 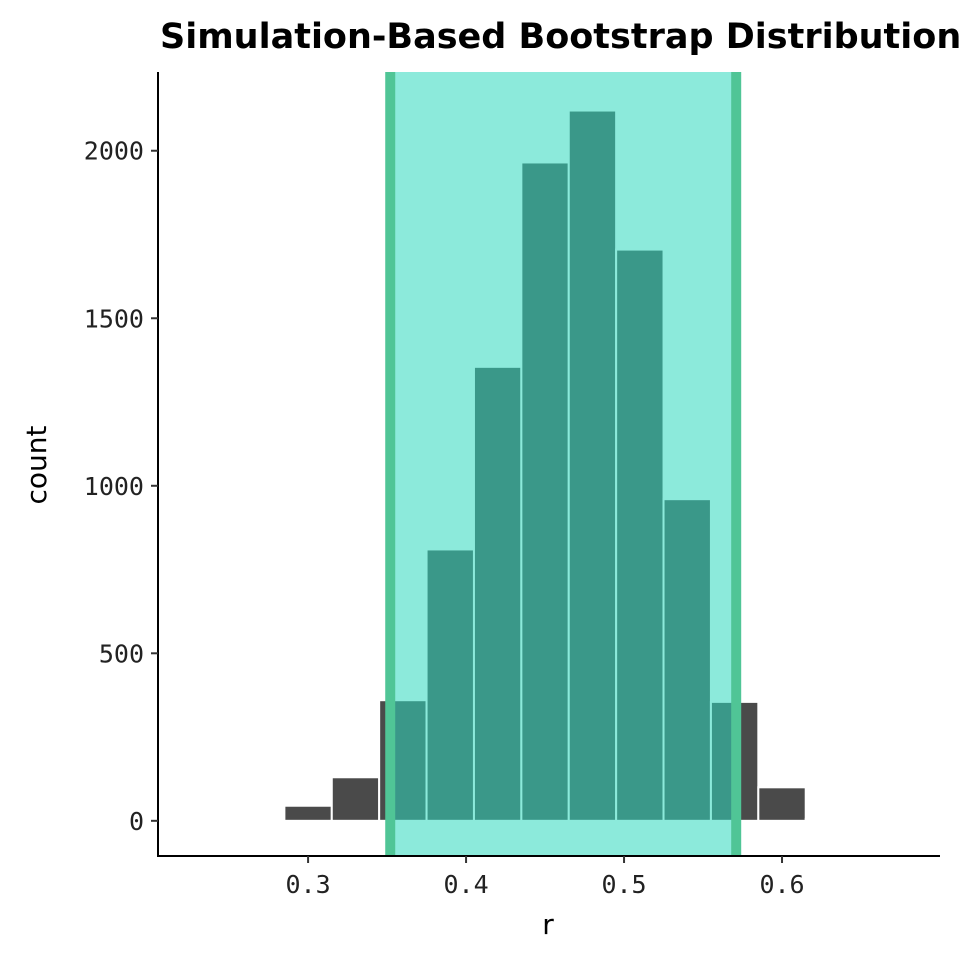 What do you see at coordinates (114, 151) in the screenshot?
I see `y-tick-label: 2000` at bounding box center [114, 151].